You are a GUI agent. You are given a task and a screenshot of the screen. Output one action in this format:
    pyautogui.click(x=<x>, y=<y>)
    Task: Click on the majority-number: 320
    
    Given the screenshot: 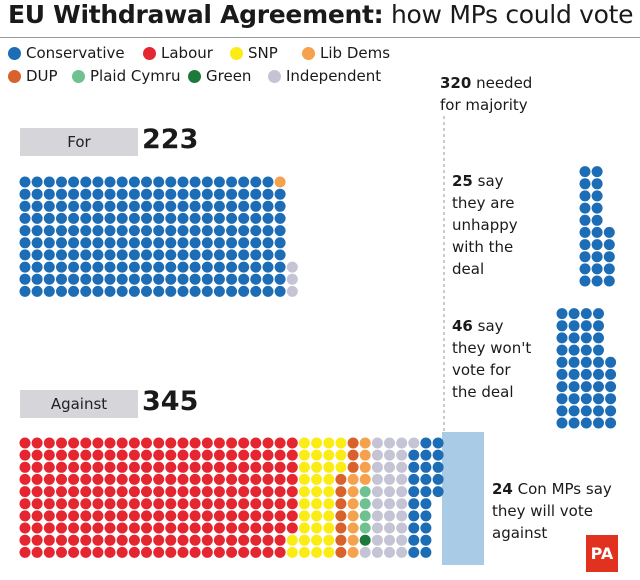 What is the action you would take?
    pyautogui.click(x=456, y=83)
    